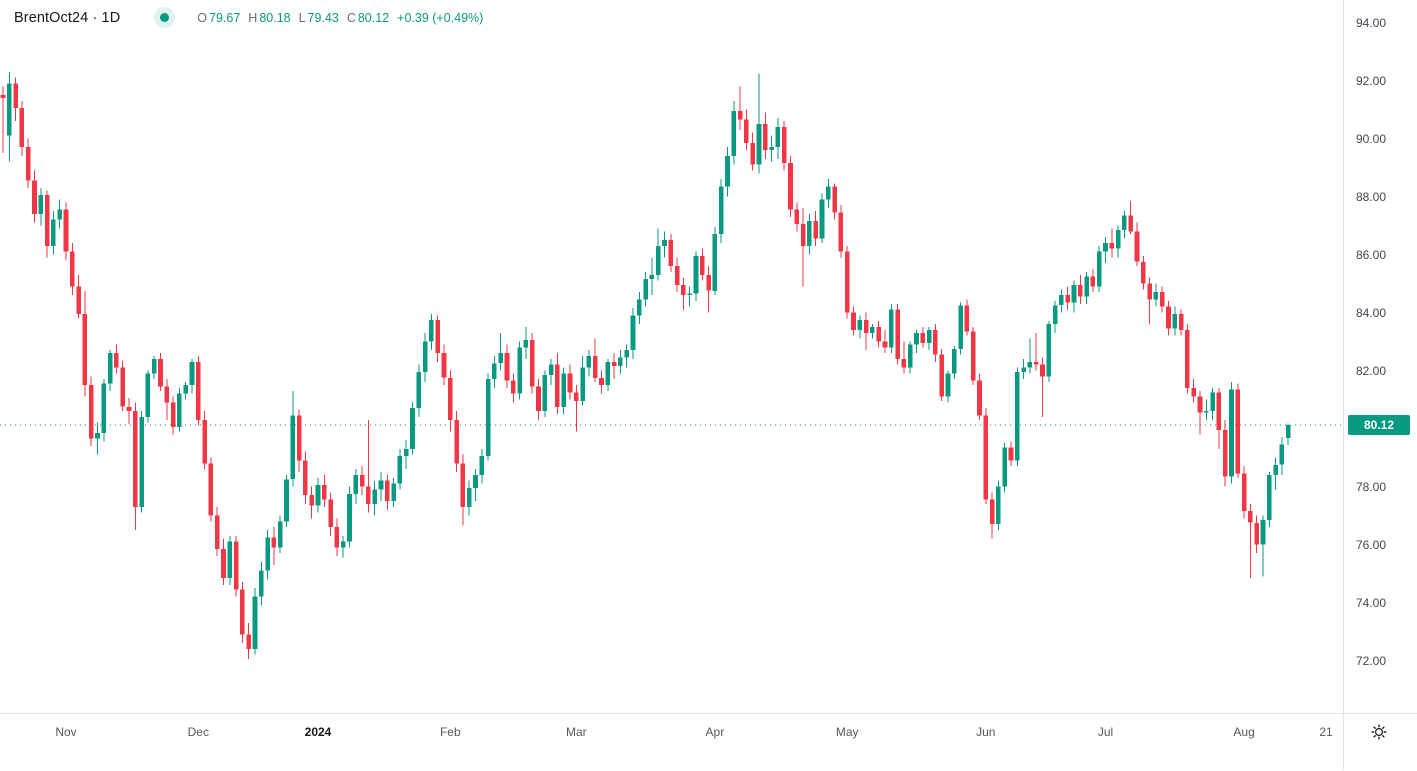  Describe the element at coordinates (1371, 138) in the screenshot. I see `price-axis-label: 90.00` at that location.